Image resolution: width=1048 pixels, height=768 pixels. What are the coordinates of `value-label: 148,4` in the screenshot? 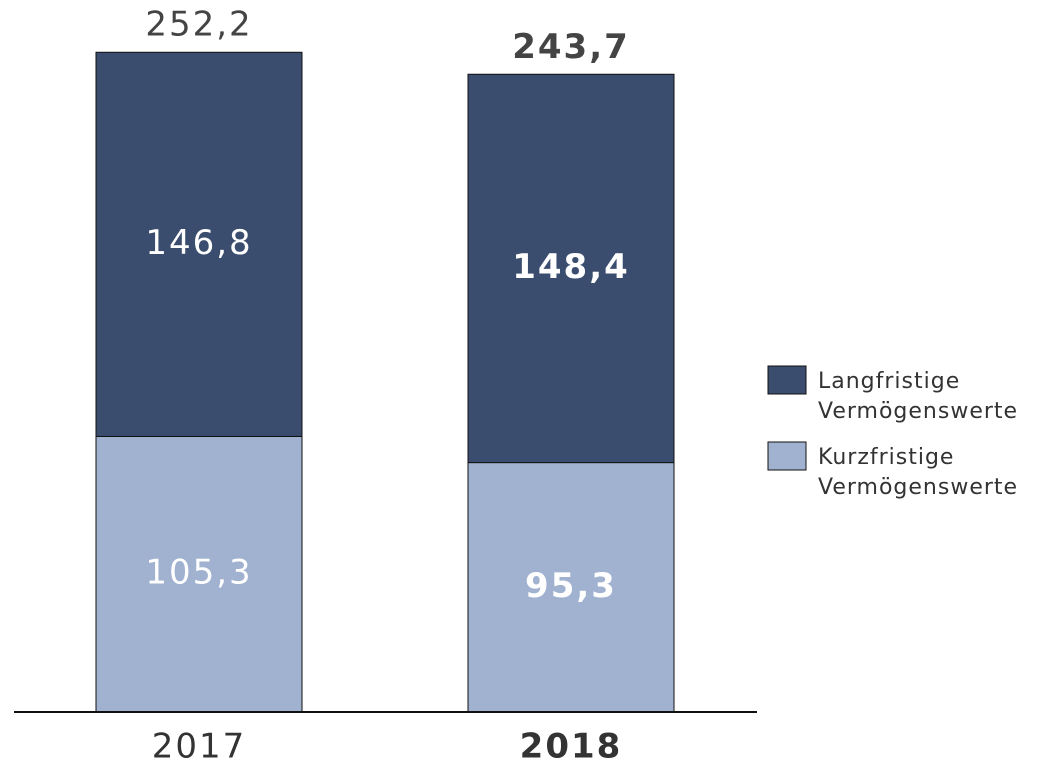 It's located at (571, 267).